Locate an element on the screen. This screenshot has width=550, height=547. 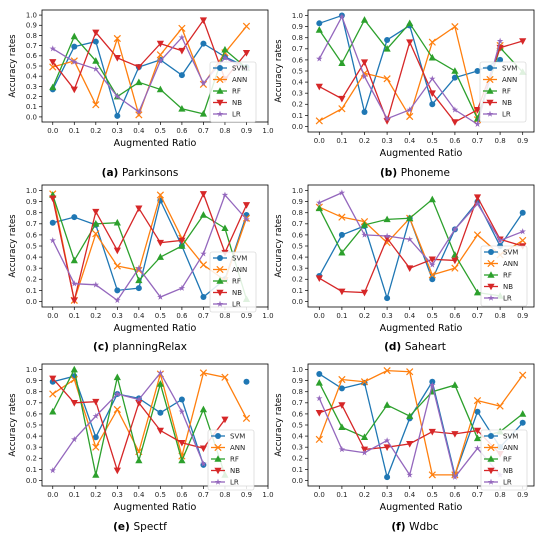
series-line-nb is located at coordinates (420, 244).